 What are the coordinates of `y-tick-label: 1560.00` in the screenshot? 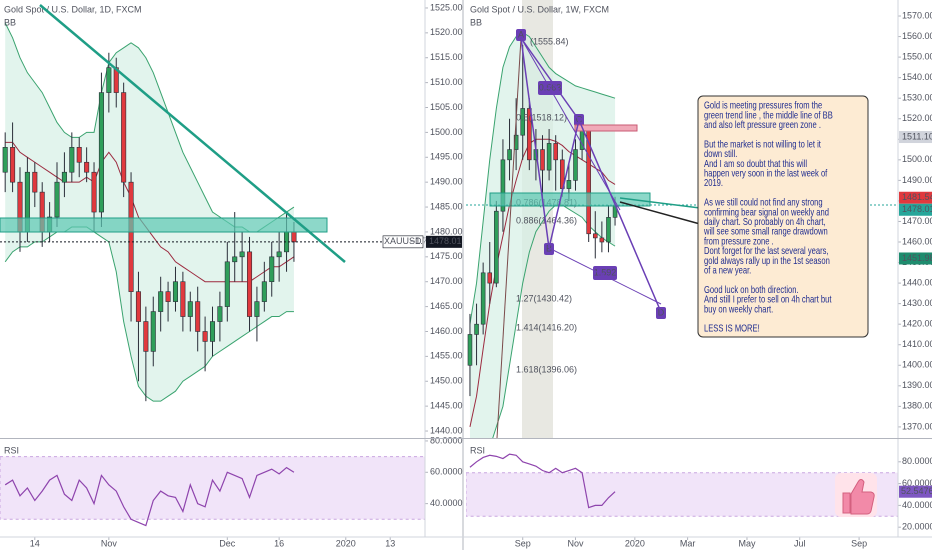 It's located at (917, 36).